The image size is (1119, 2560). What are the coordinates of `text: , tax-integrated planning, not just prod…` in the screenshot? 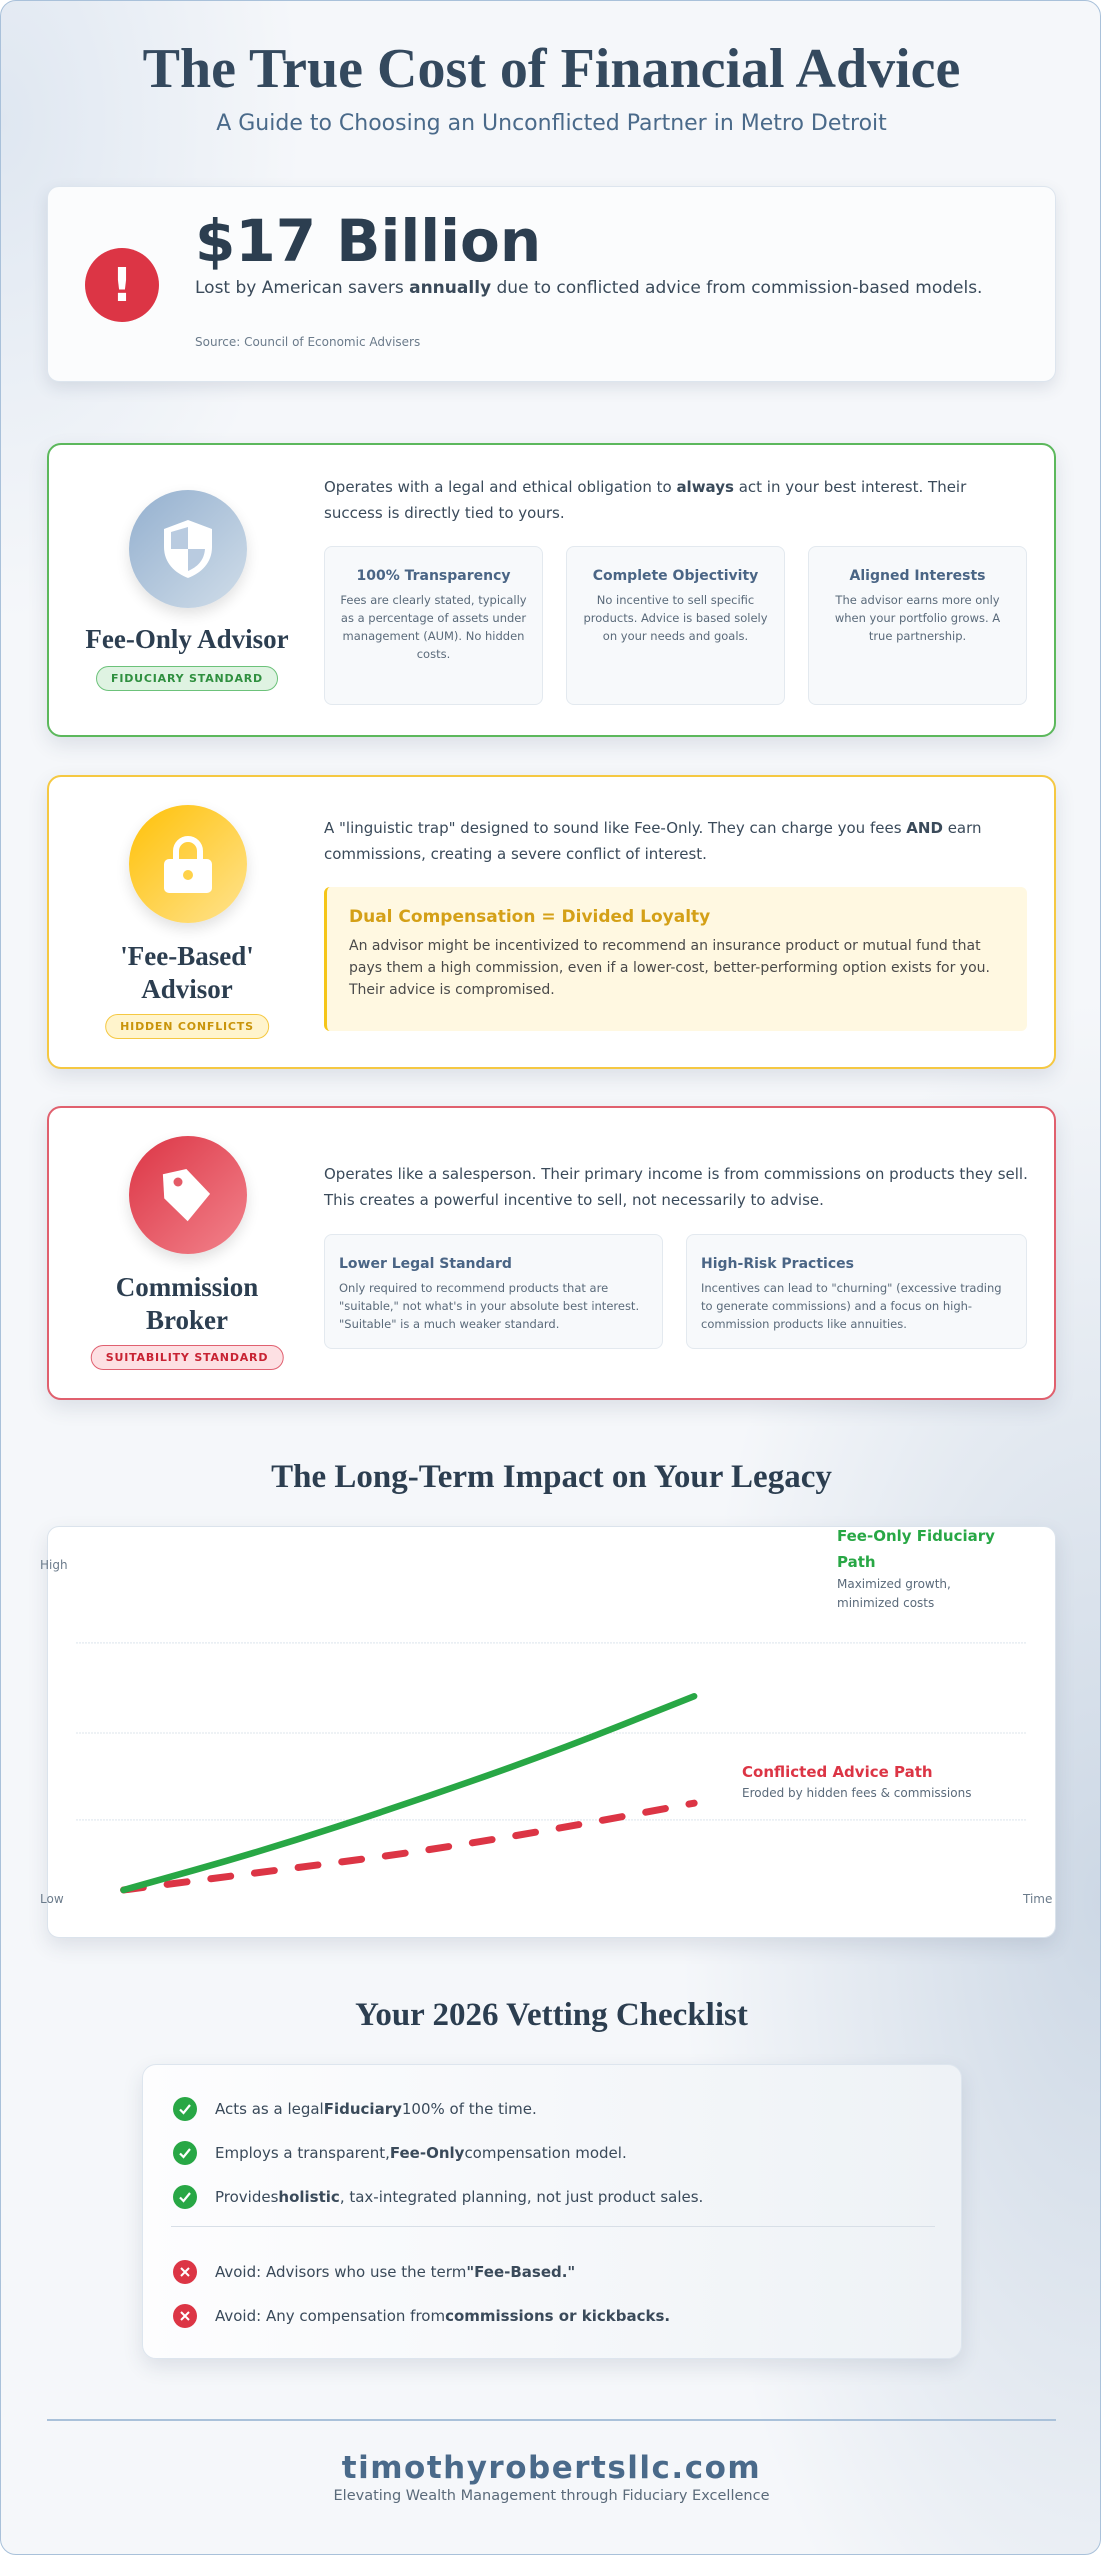 It's located at (521, 2197).